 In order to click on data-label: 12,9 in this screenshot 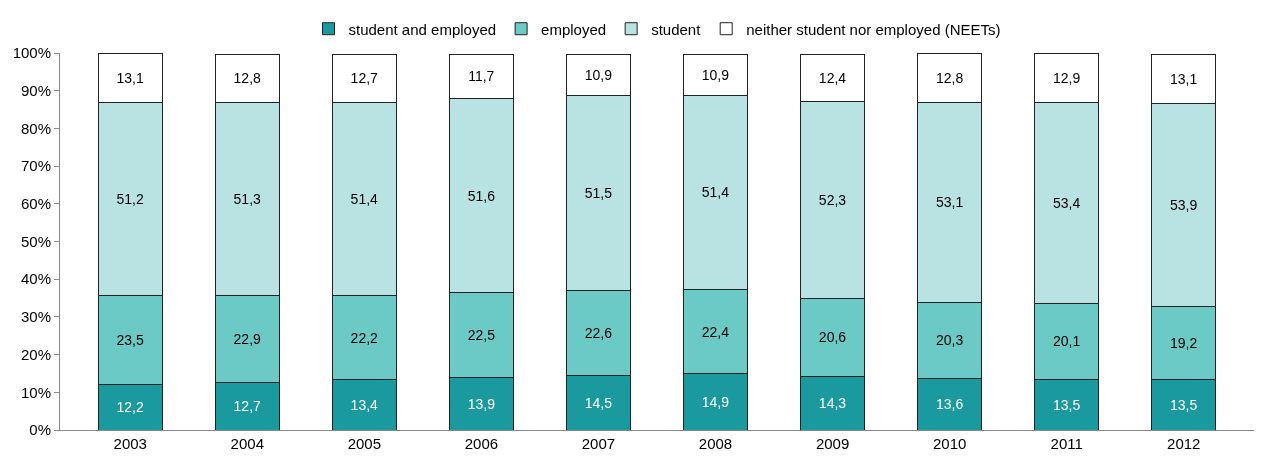, I will do `click(1066, 77)`.